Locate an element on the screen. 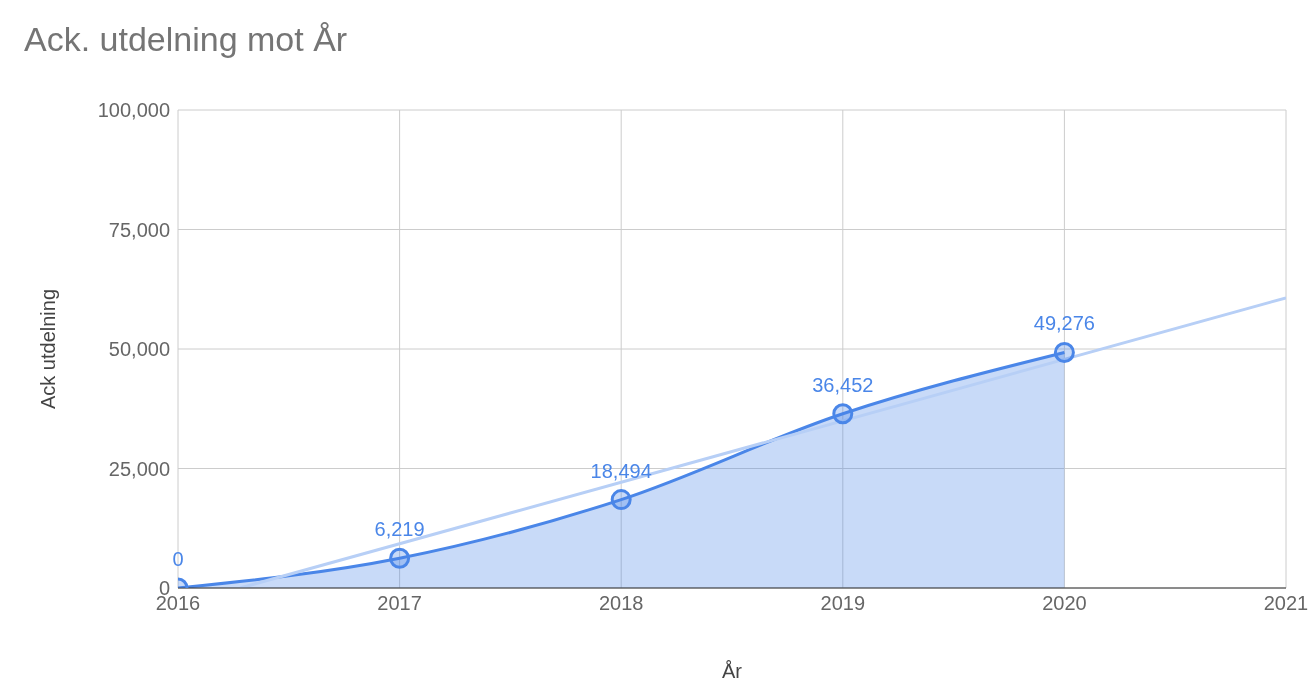 The image size is (1310, 694). chart-title: Ack. utdelning mot År is located at coordinates (186, 39).